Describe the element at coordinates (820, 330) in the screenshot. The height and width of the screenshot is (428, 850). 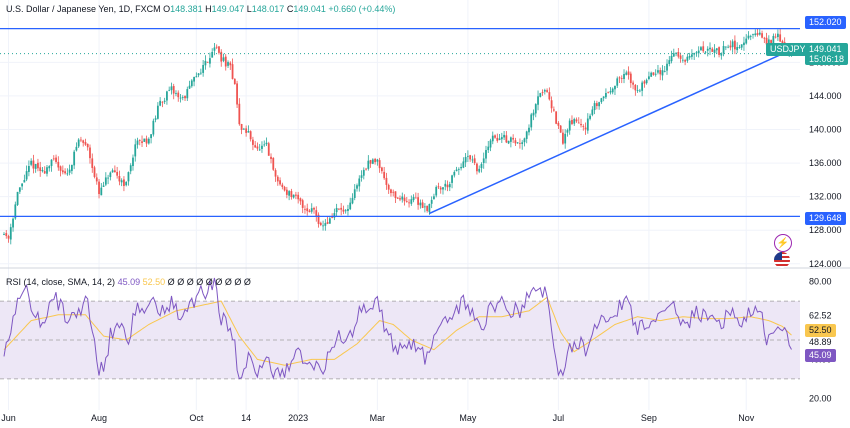
I see `rsi-ma-tag: 52.50` at that location.